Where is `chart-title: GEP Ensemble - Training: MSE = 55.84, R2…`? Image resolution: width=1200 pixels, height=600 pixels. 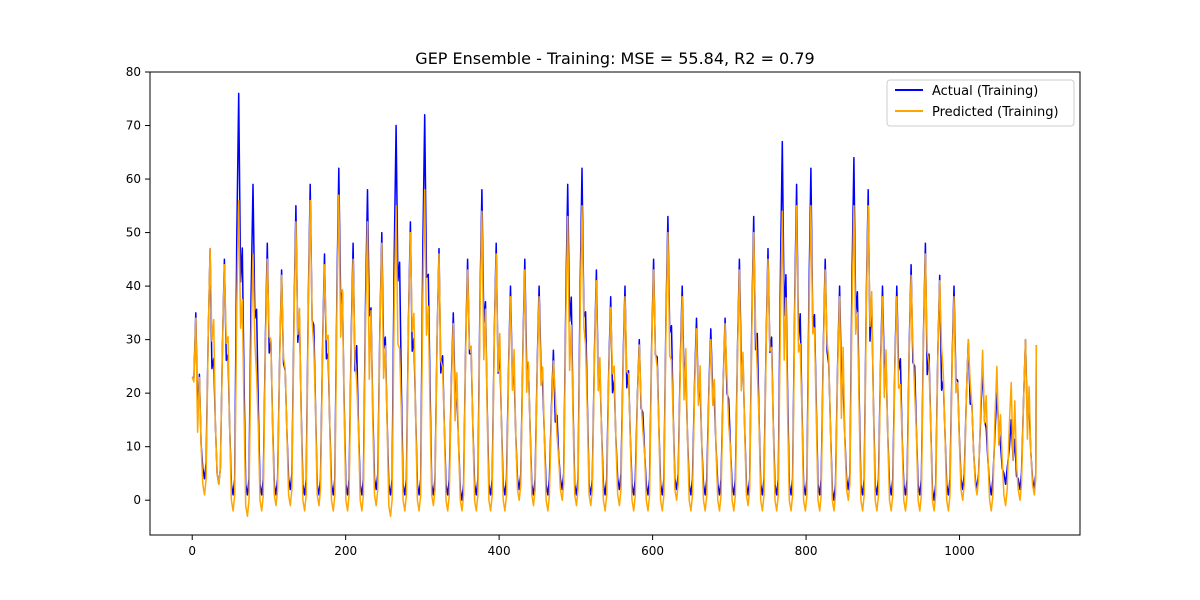 chart-title: GEP Ensemble - Training: MSE = 55.84, R2… is located at coordinates (614, 58).